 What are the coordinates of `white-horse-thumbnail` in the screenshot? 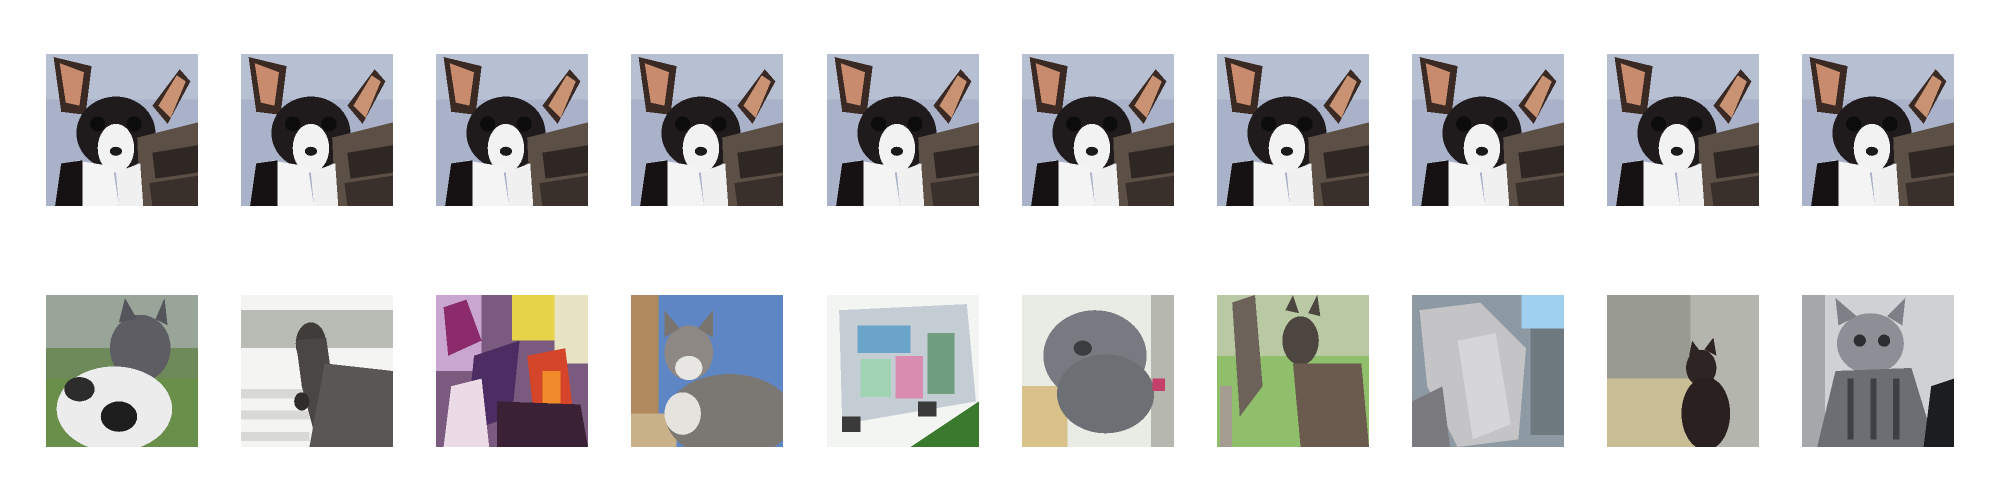 It's located at (1488, 371).